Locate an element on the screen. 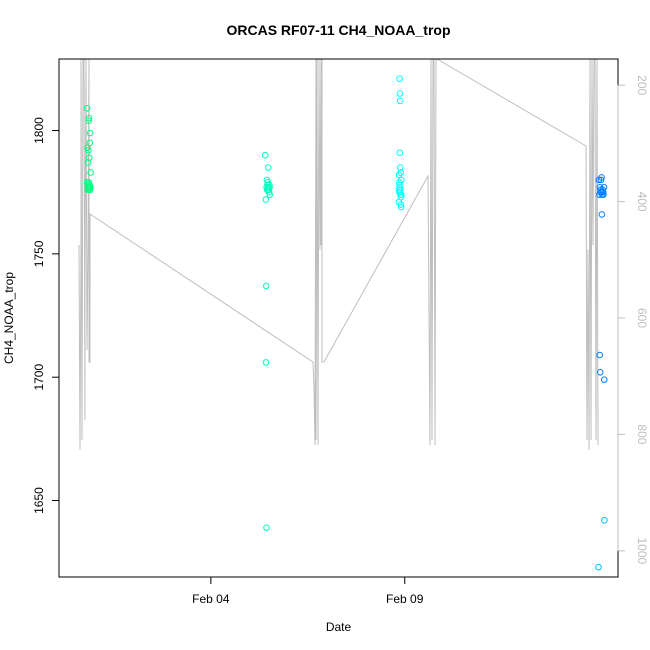 This screenshot has width=650, height=650. x-tick-label: Feb 04 is located at coordinates (211, 599).